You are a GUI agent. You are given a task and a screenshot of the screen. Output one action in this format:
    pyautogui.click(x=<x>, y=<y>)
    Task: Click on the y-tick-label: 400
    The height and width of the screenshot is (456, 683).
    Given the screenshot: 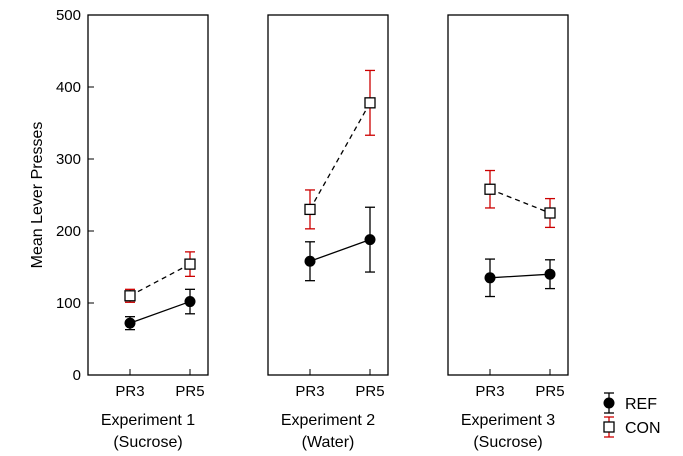 What is the action you would take?
    pyautogui.click(x=68, y=87)
    